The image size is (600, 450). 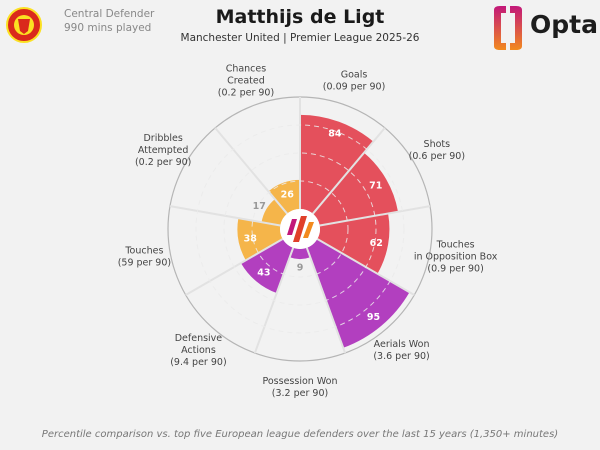 What do you see at coordinates (300, 268) in the screenshot?
I see `value-label: 9` at bounding box center [300, 268].